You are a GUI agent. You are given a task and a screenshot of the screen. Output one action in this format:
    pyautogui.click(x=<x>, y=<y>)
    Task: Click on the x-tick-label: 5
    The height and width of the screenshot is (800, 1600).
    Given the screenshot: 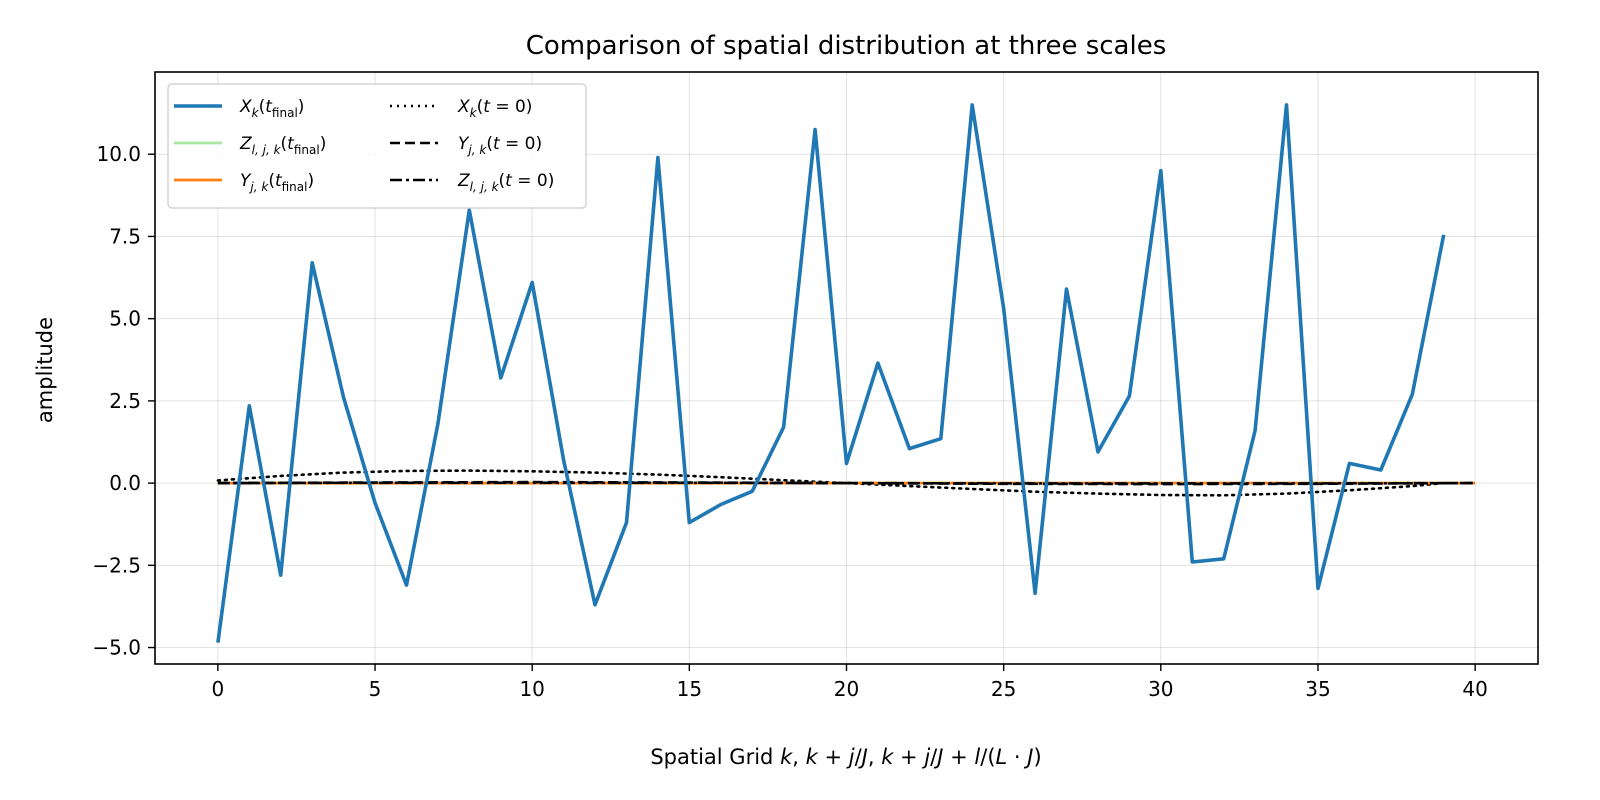 What is the action you would take?
    pyautogui.click(x=375, y=689)
    